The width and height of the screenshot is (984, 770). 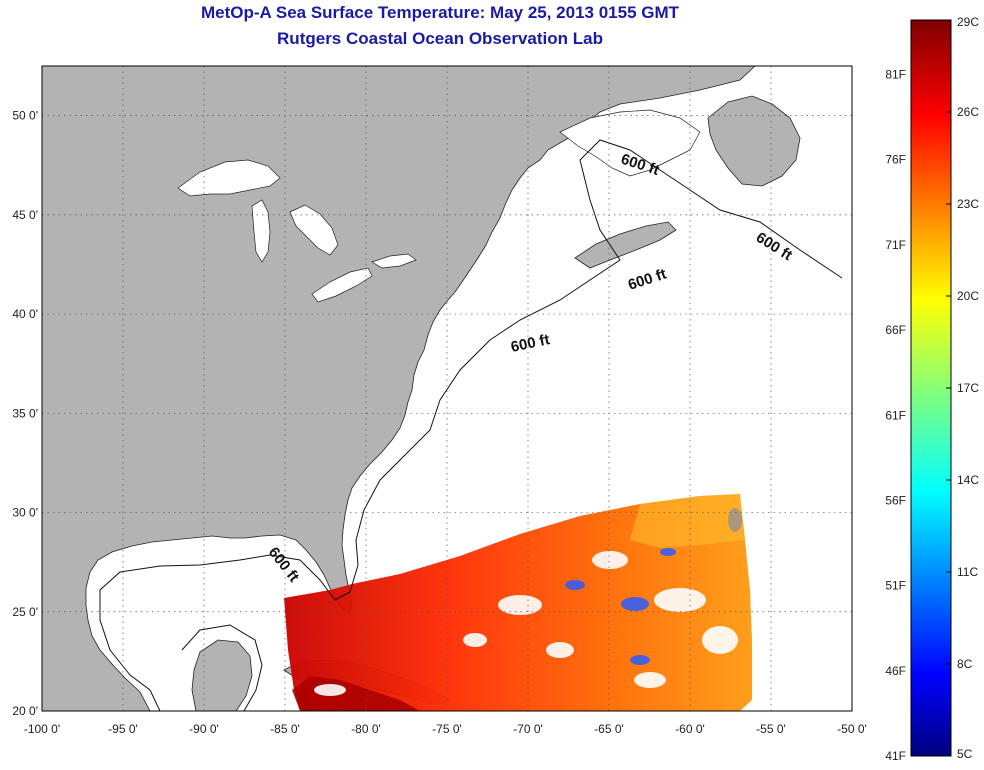 I want to click on colorbar, so click(x=931, y=388).